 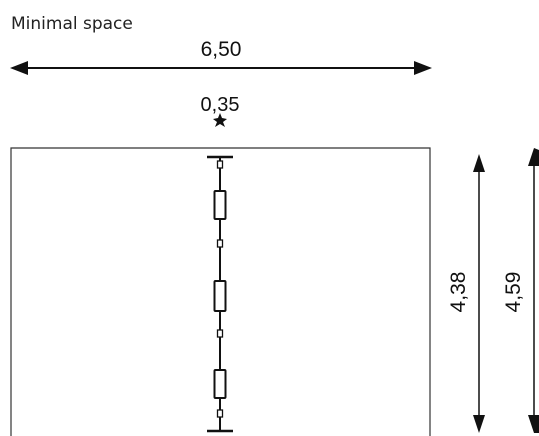 I want to click on height-outer-dimension: 4,59, so click(x=520, y=290).